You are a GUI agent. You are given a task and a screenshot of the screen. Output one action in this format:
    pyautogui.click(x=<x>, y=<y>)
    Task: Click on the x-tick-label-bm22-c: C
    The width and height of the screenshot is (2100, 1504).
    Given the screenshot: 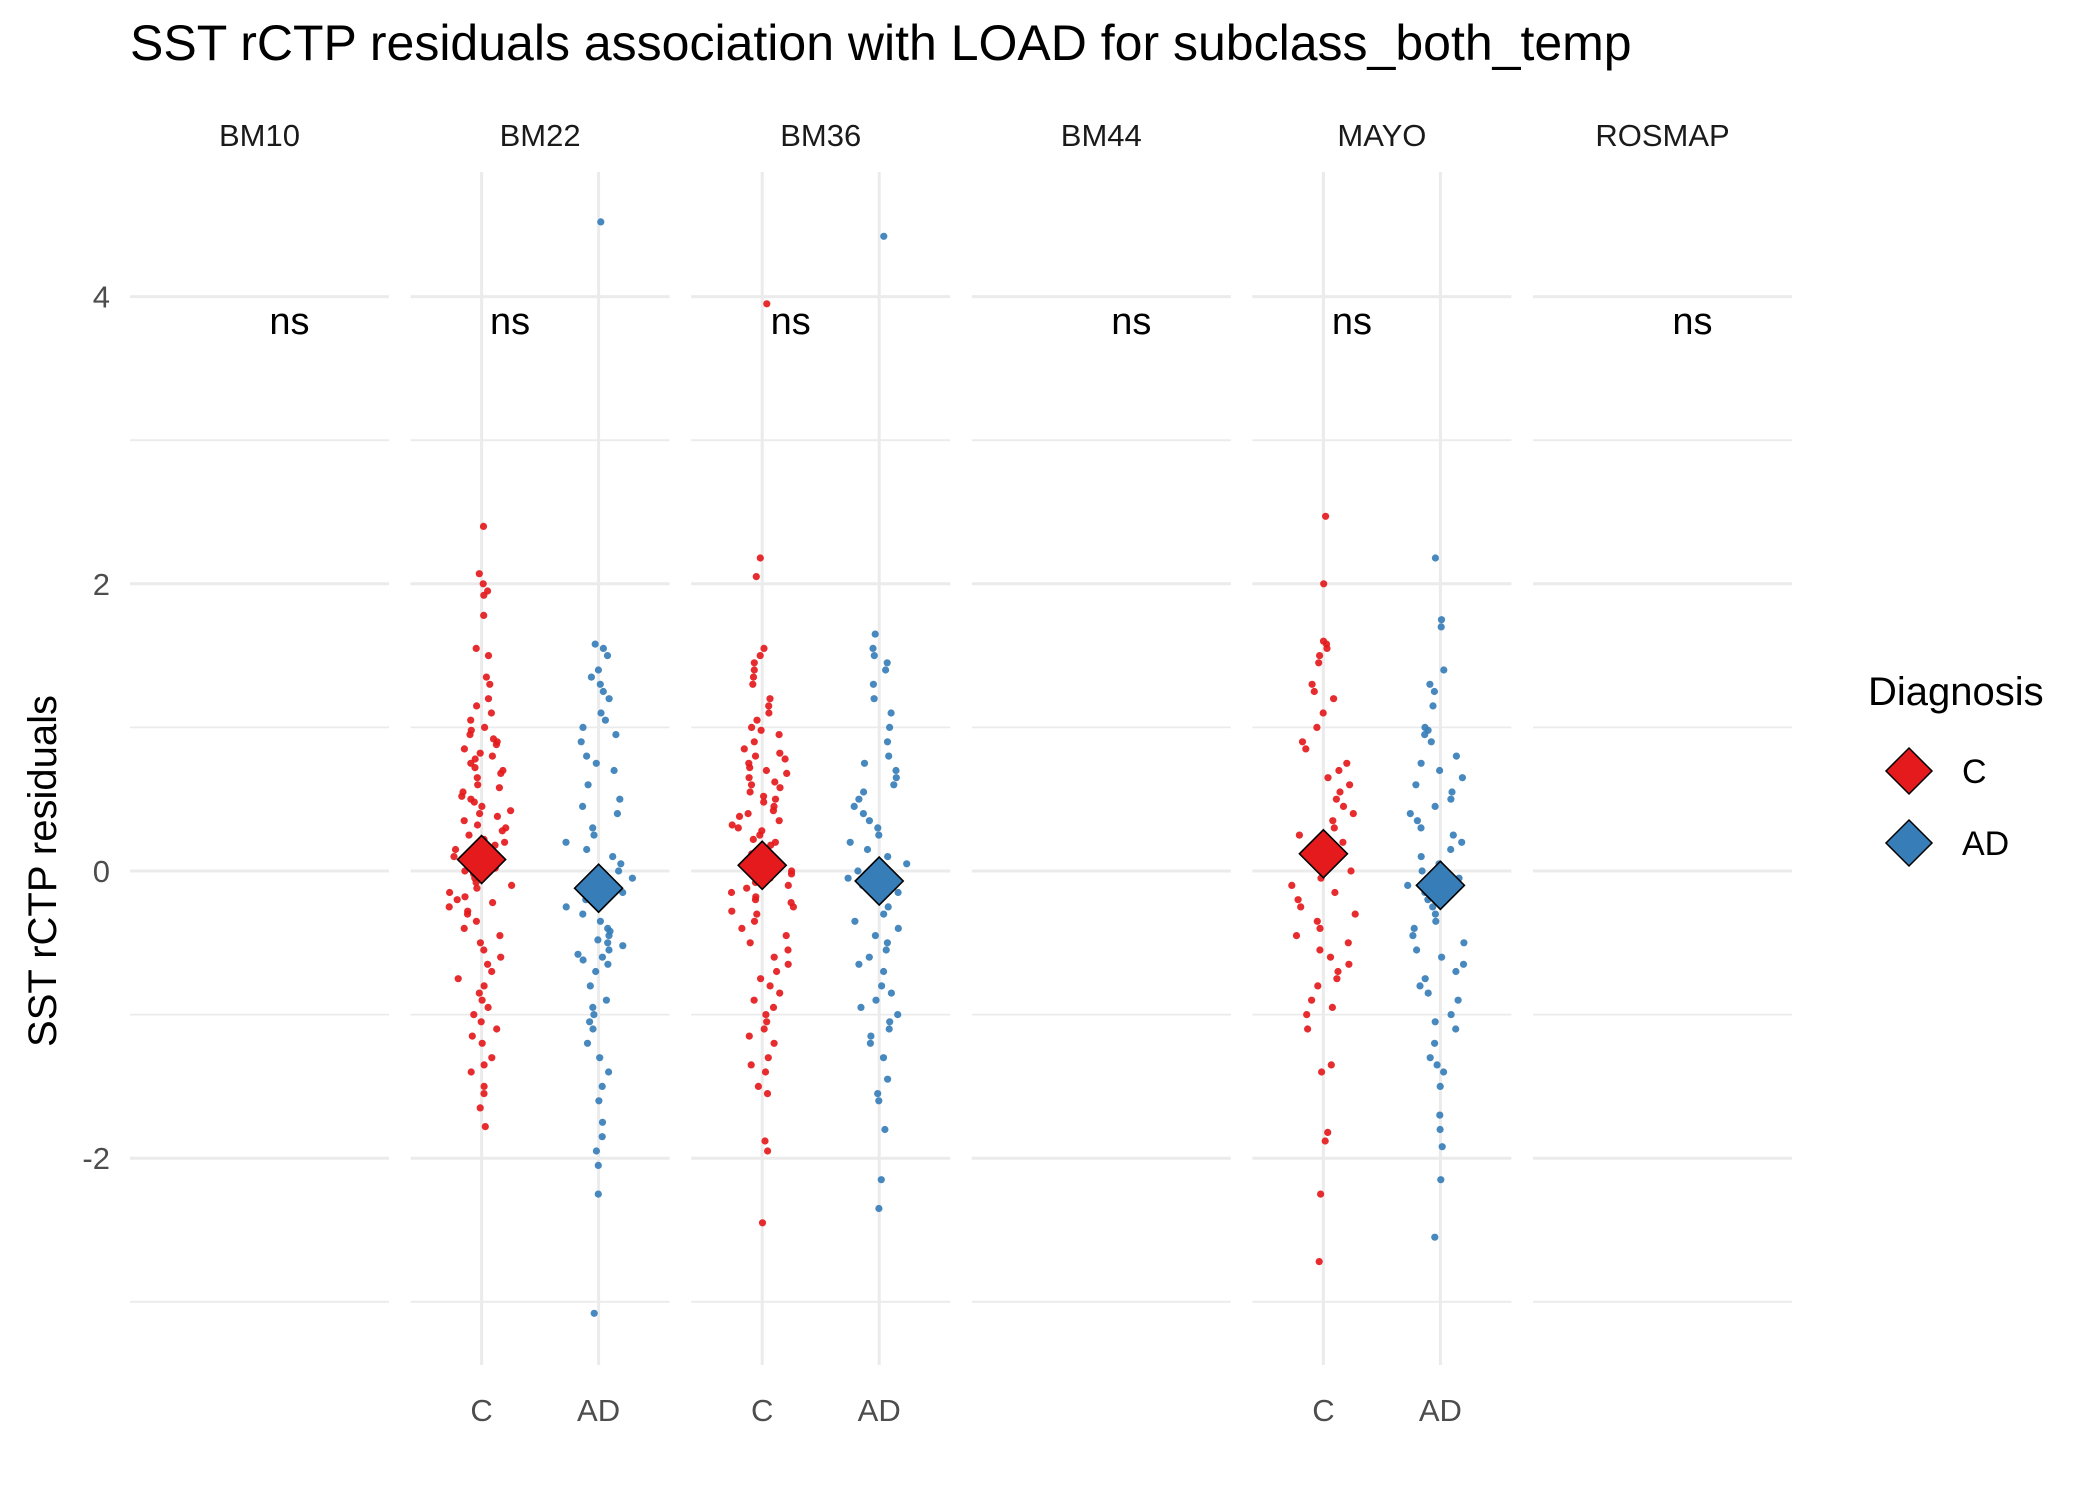 What is the action you would take?
    pyautogui.click(x=481, y=1410)
    